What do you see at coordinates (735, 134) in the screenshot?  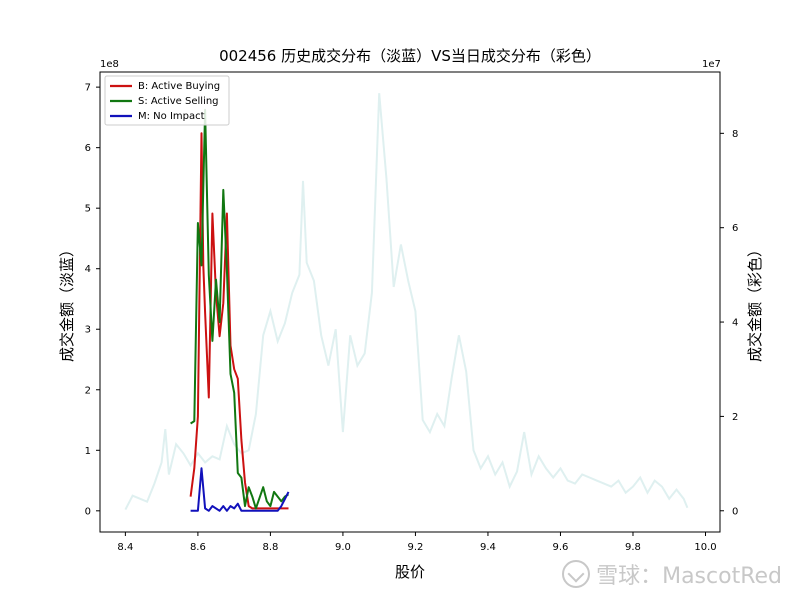 I see `y-right-tick-label: 8` at bounding box center [735, 134].